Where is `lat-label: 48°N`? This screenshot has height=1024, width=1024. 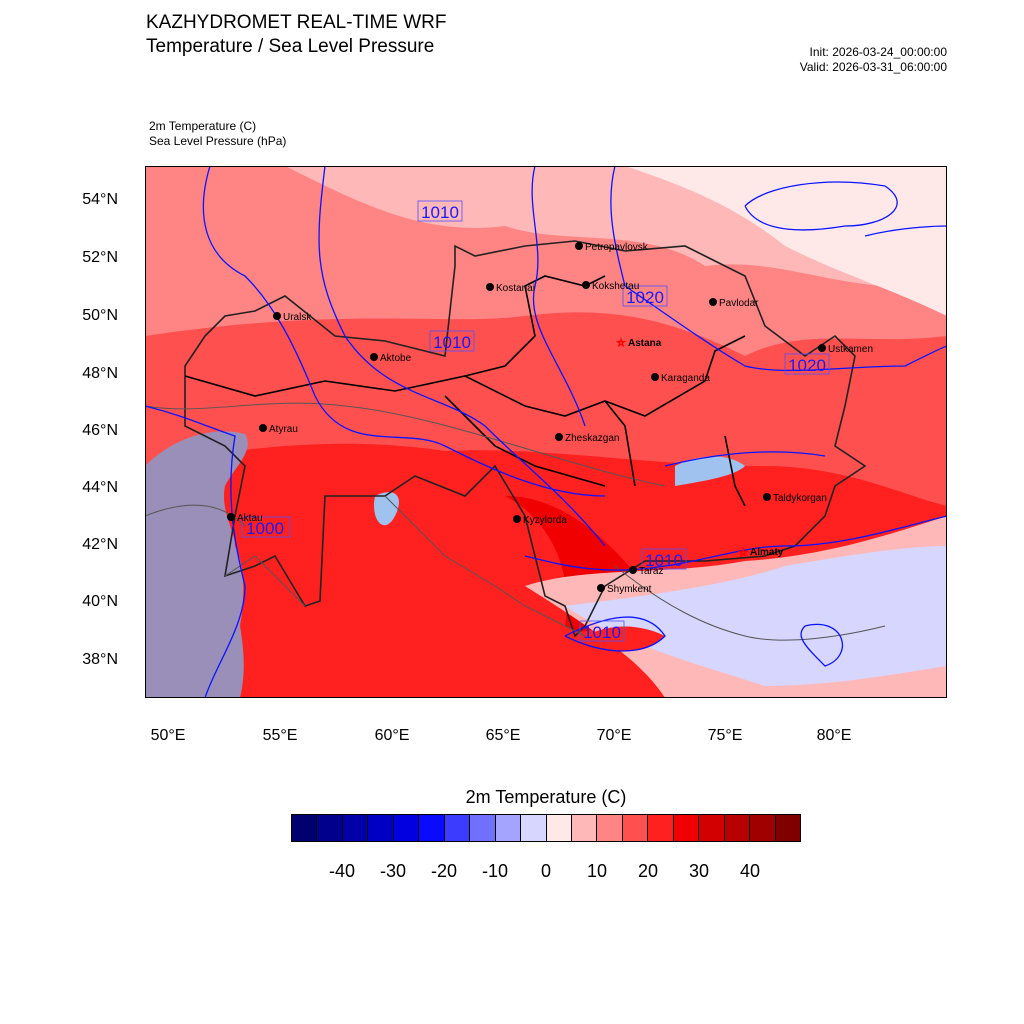 lat-label: 48°N is located at coordinates (100, 373).